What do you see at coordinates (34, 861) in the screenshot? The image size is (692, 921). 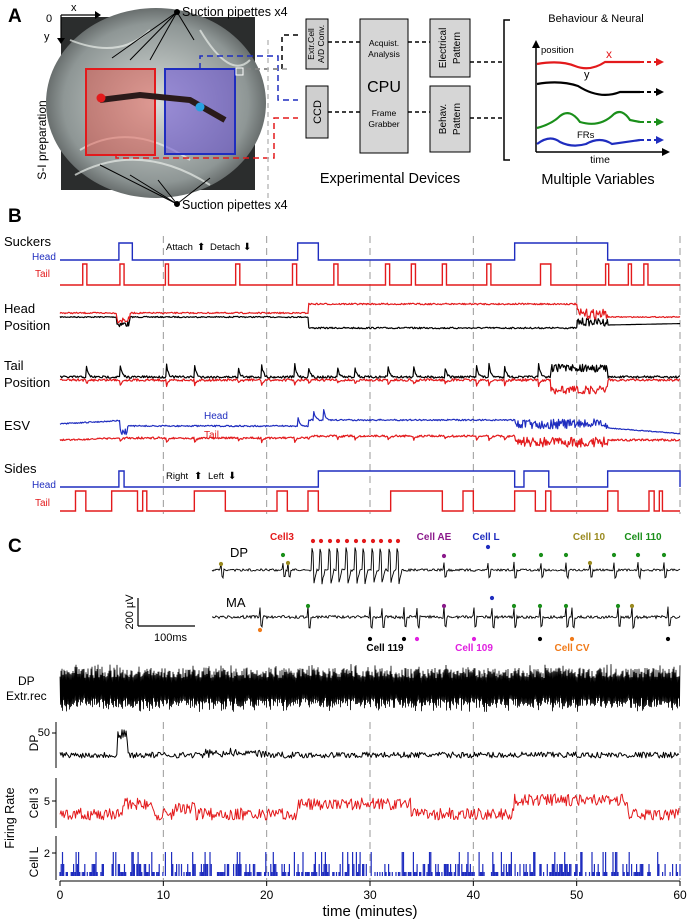 I see `fr-cellL-label: Cell L` at bounding box center [34, 861].